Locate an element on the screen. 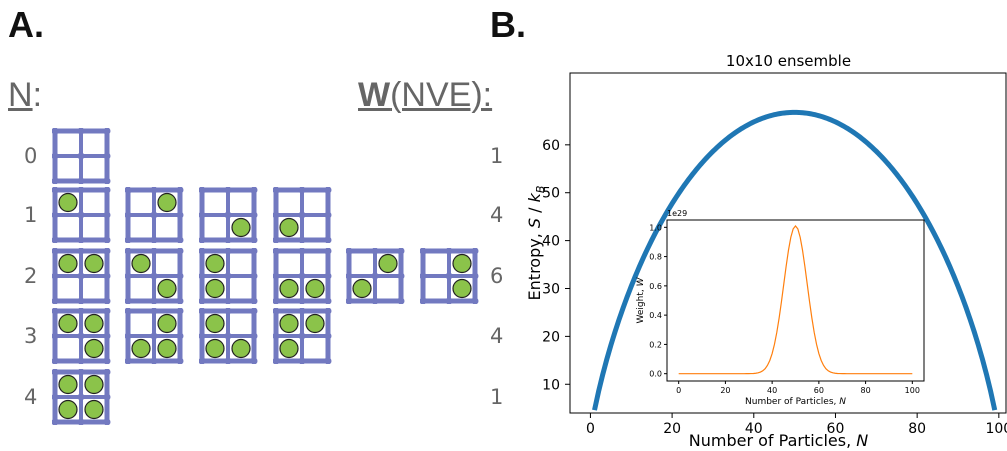  inset-y-tick-label: 0.8 is located at coordinates (655, 257).